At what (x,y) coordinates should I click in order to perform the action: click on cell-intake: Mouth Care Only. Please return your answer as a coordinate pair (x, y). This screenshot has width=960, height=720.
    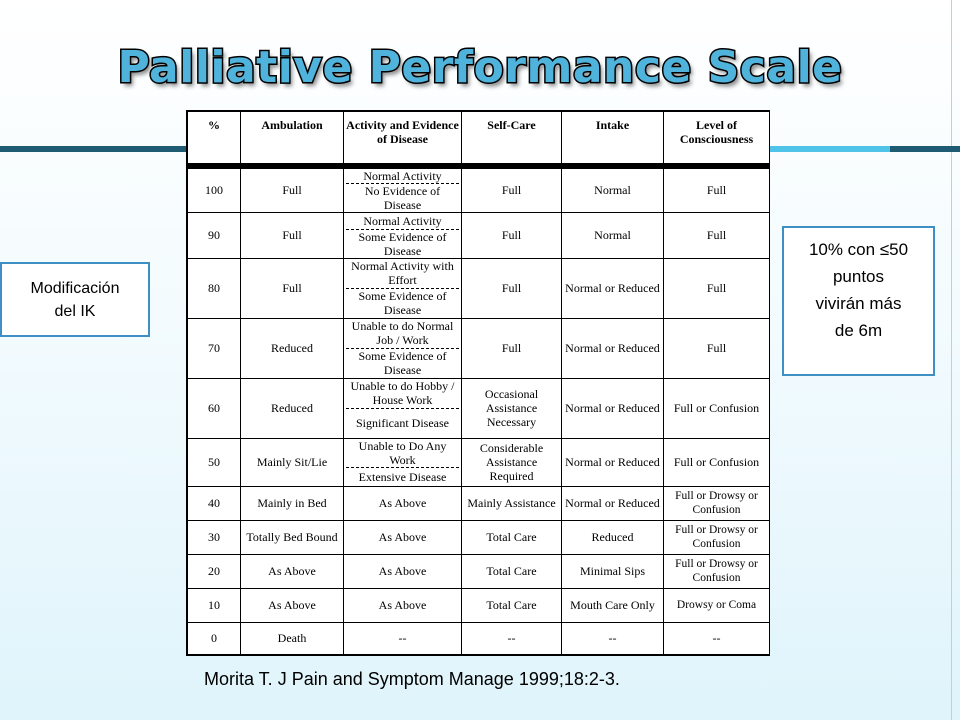
    Looking at the image, I should click on (612, 605).